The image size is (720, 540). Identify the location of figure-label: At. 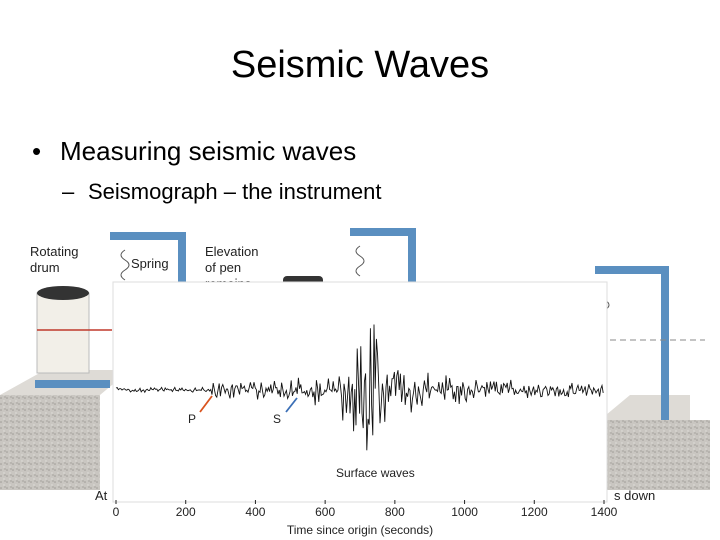
(101, 495).